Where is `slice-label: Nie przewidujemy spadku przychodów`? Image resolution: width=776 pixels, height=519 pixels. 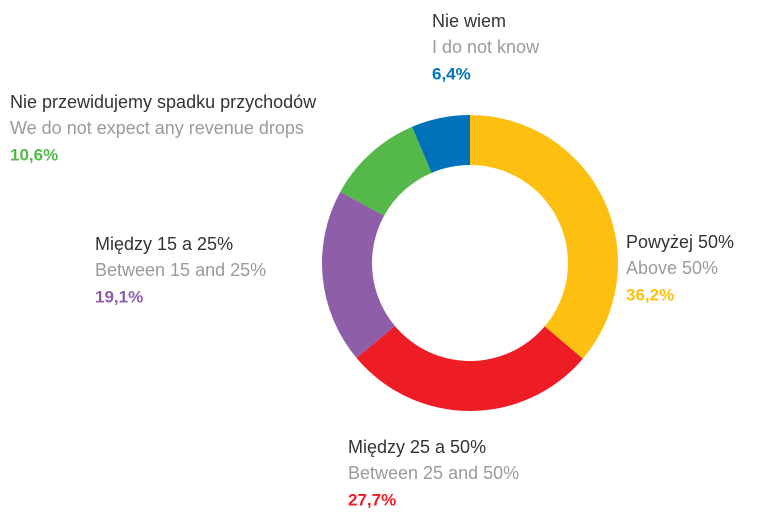
slice-label: Nie przewidujemy spadku przychodów is located at coordinates (163, 102).